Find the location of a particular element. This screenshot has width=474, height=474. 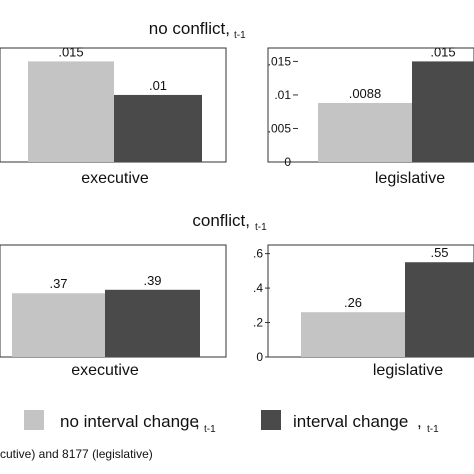

top-row-title-subscript: t-1 is located at coordinates (240, 35).